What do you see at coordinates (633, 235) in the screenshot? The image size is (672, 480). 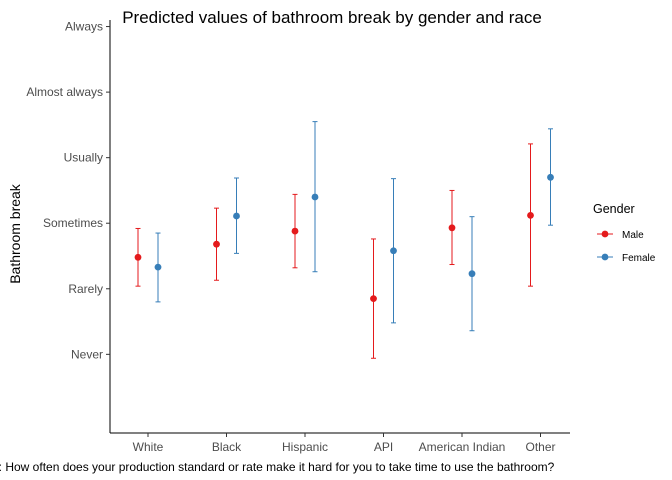 I see `legend-label: Male` at bounding box center [633, 235].